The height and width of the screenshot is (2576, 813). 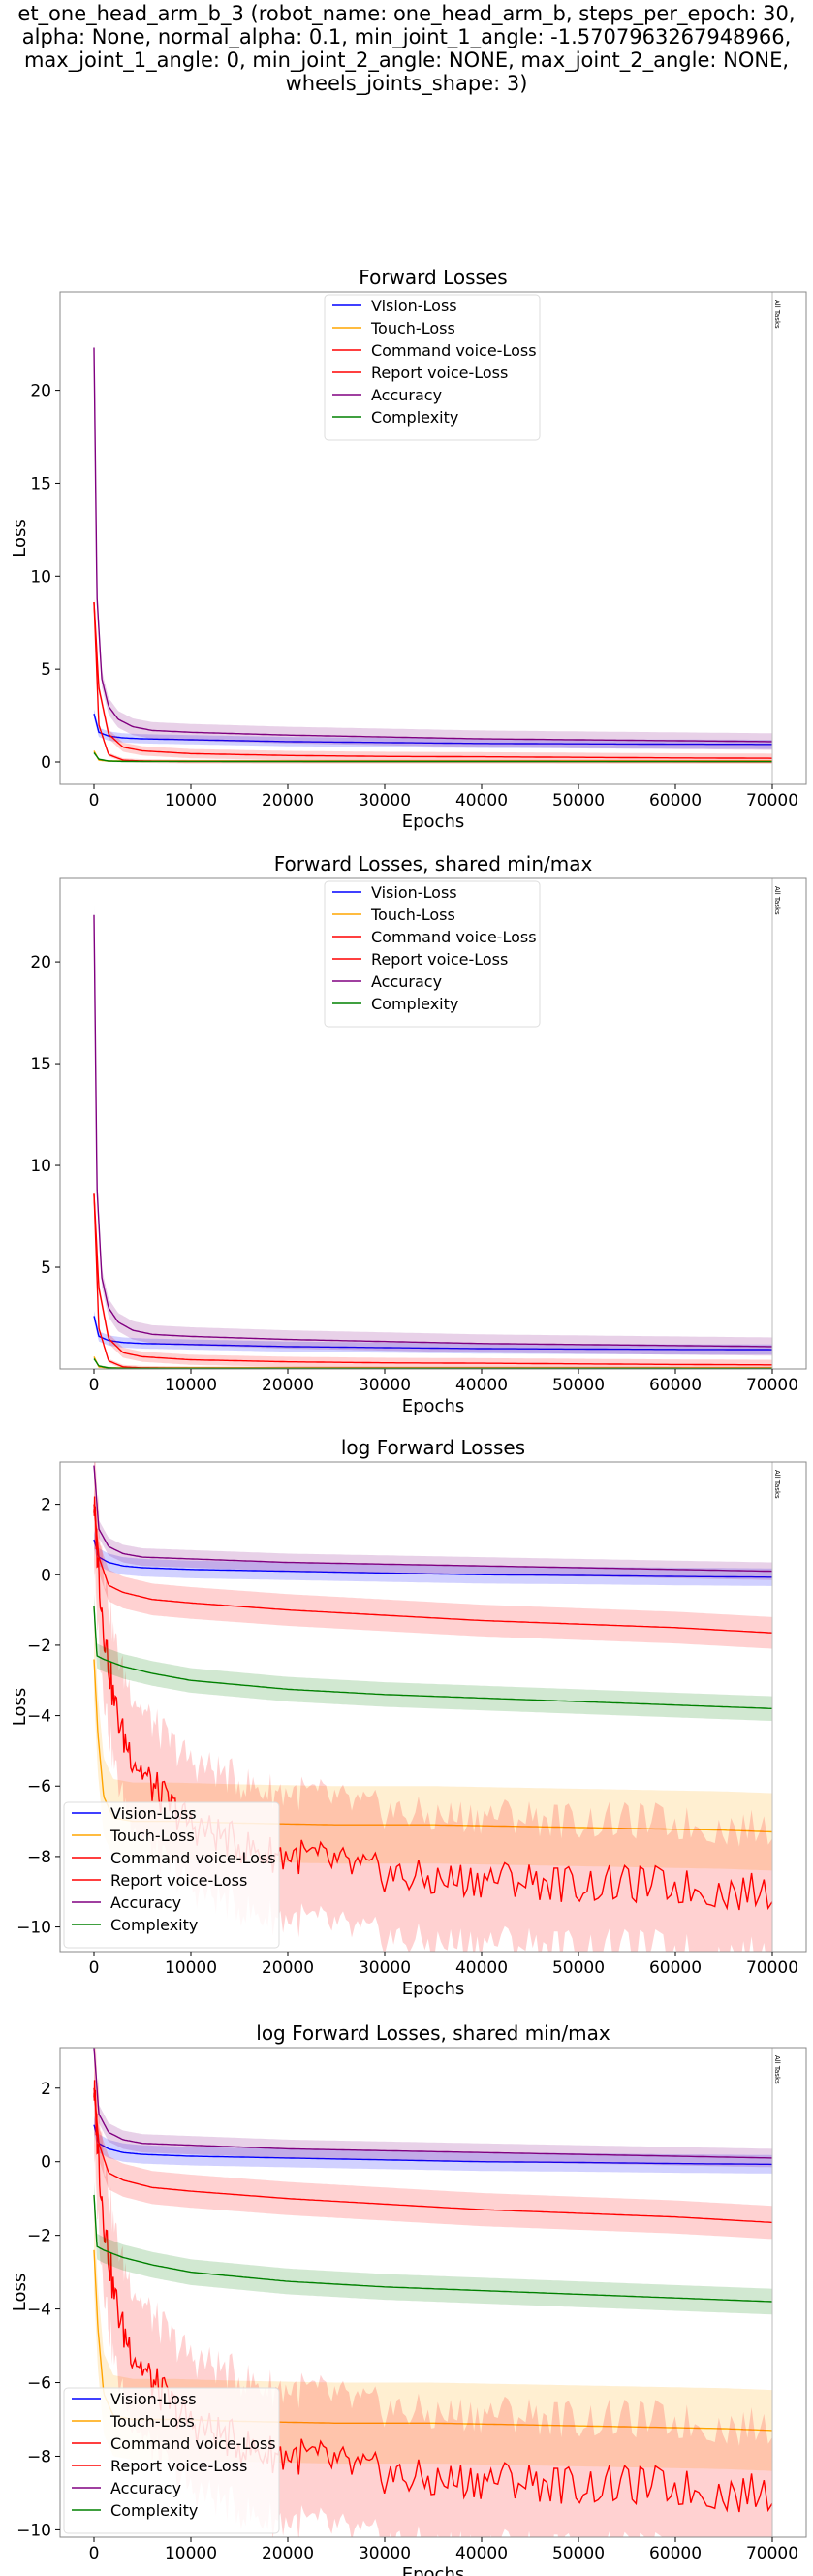 I want to click on y-tick-label: −10, so click(x=33, y=2530).